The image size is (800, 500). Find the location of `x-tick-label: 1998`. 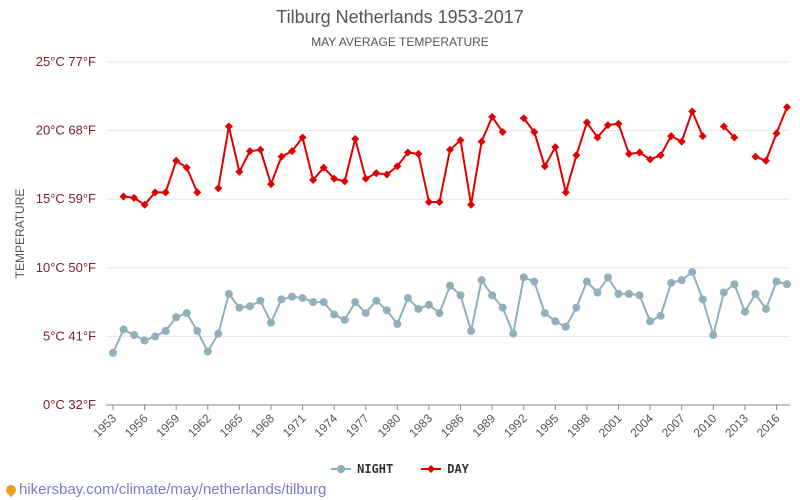

x-tick-label: 1998 is located at coordinates (578, 425).